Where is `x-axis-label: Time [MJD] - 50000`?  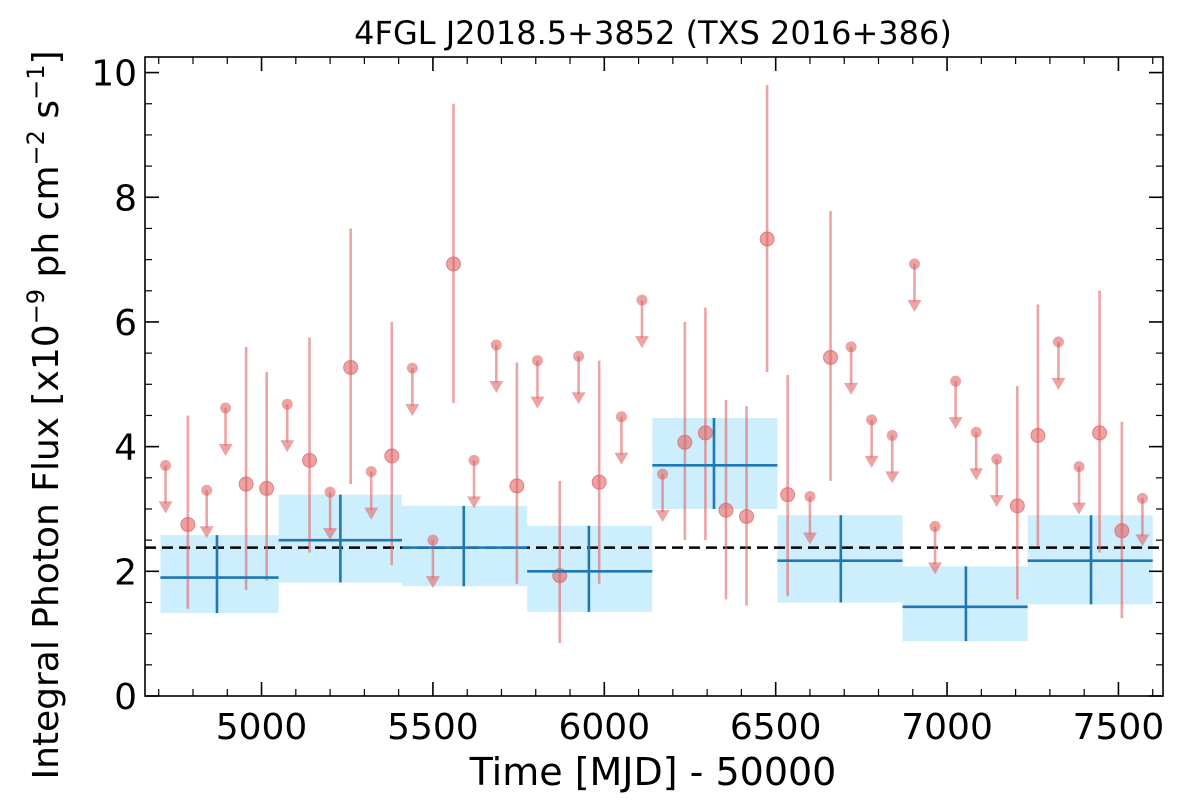
x-axis-label: Time [MJD] - 50000 is located at coordinates (653, 772).